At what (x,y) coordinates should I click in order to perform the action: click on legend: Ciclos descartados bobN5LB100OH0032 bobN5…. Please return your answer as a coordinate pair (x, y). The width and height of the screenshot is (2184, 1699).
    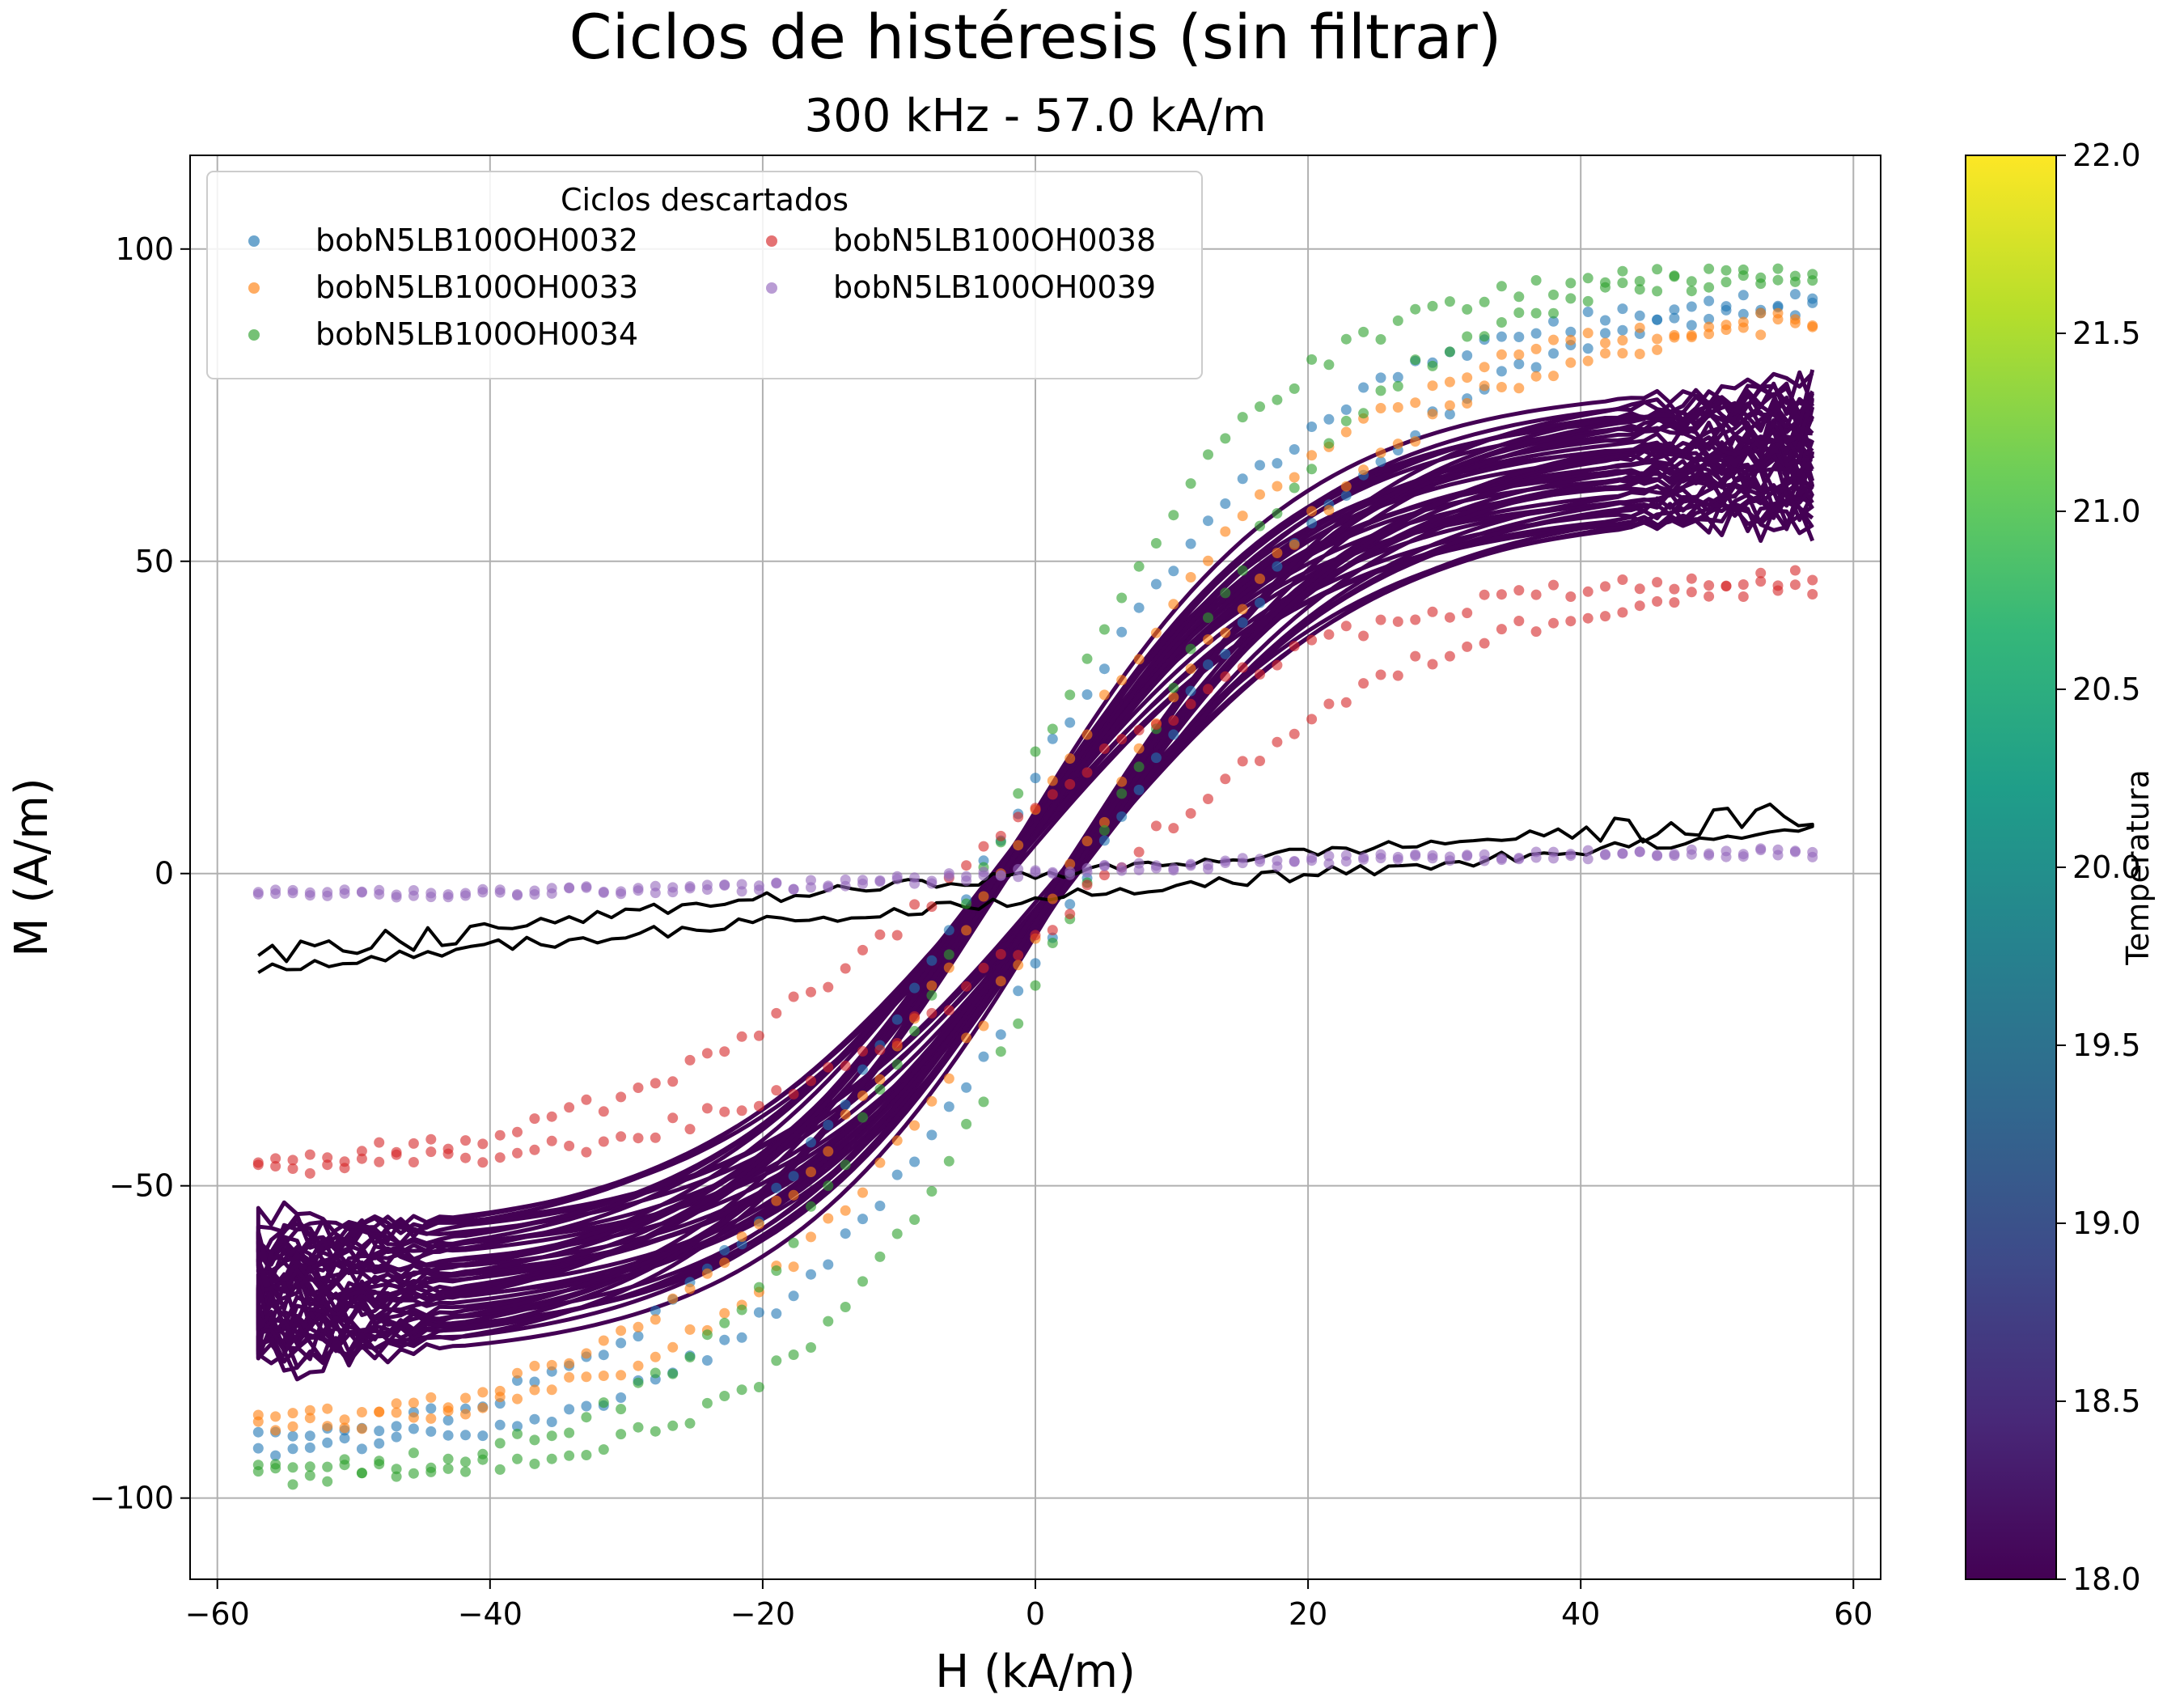
    Looking at the image, I should click on (704, 275).